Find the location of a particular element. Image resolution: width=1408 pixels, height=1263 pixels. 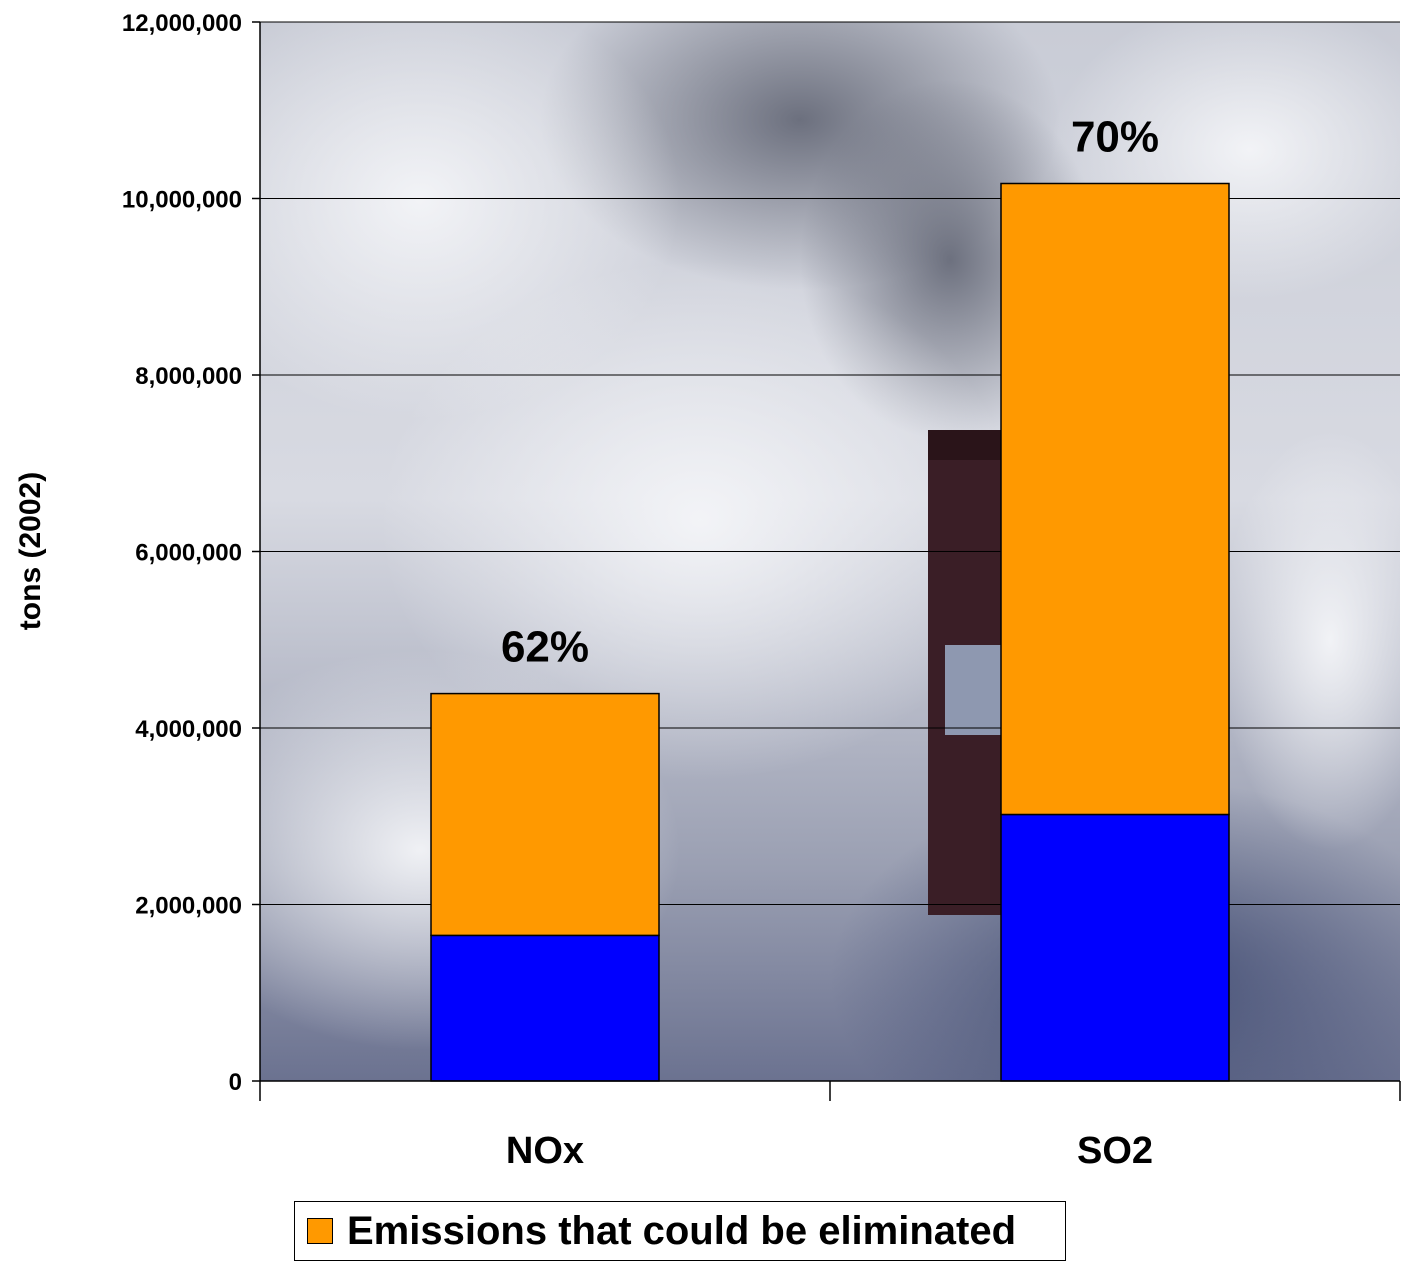

y-tick-label: 4,000,000 is located at coordinates (188, 729).